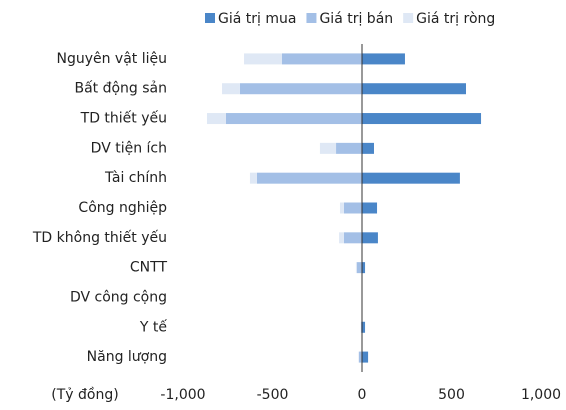 Image resolution: width=566 pixels, height=410 pixels. Describe the element at coordinates (182, 395) in the screenshot. I see `x-tick-label: -1,000` at that location.